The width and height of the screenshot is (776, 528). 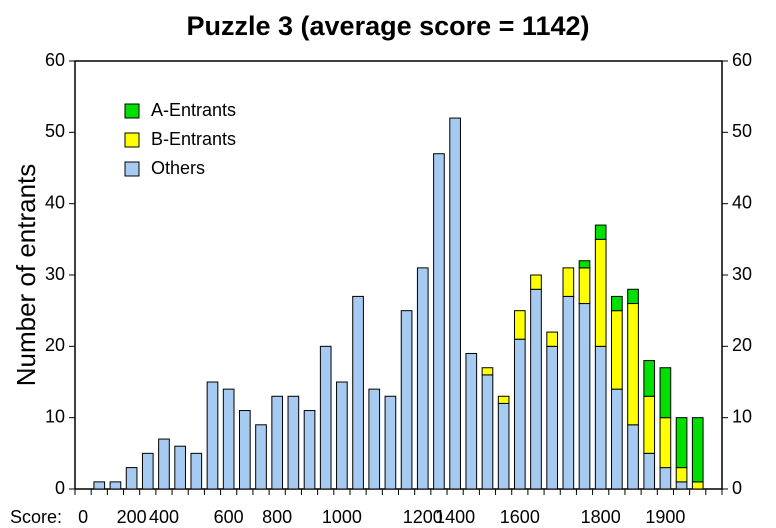 What do you see at coordinates (742, 345) in the screenshot?
I see `y2-tick-label: 20` at bounding box center [742, 345].